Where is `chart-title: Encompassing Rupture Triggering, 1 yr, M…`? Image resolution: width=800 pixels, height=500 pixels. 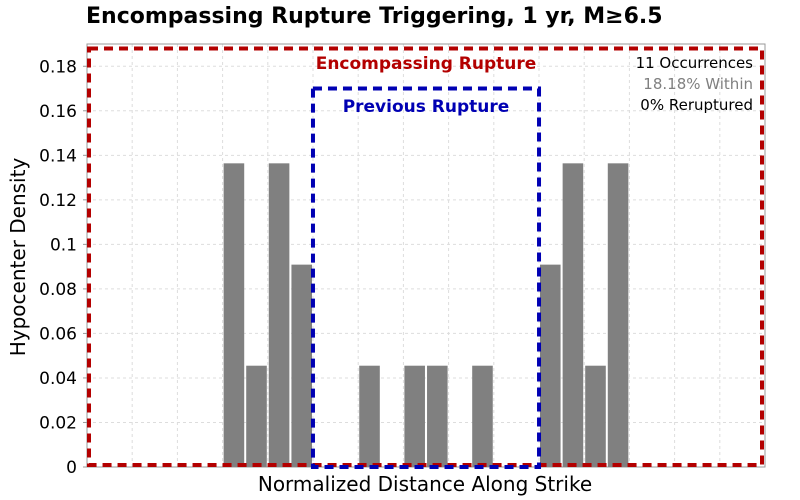 chart-title: Encompassing Rupture Triggering, 1 yr, M… is located at coordinates (374, 16).